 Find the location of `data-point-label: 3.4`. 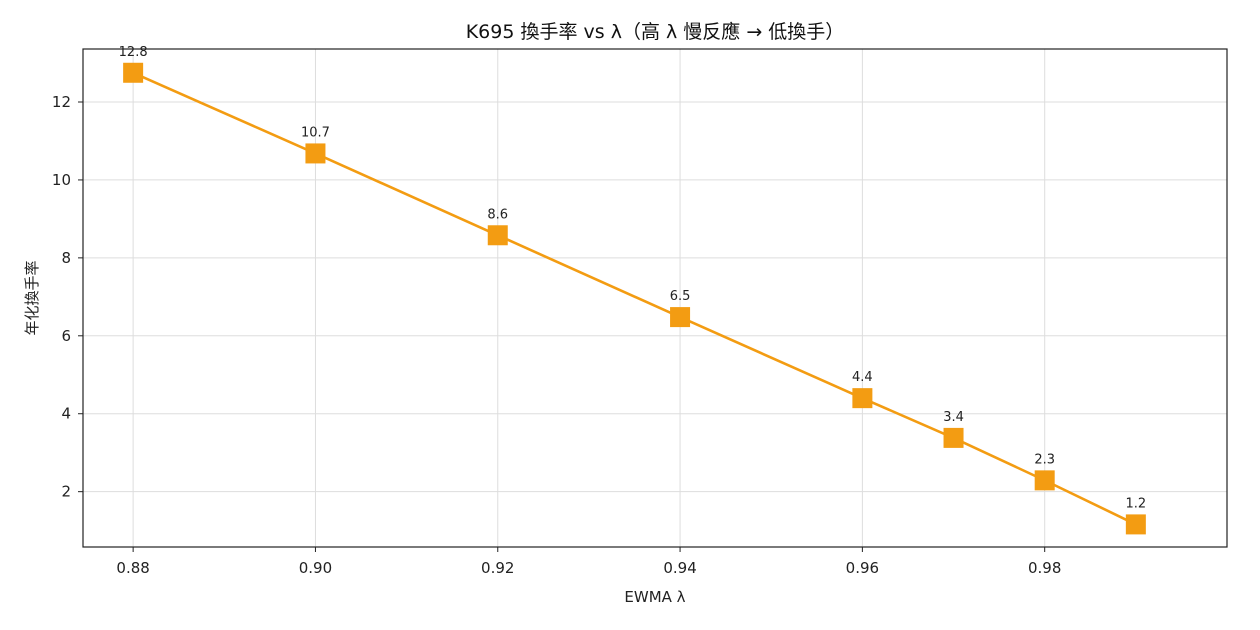

data-point-label: 3.4 is located at coordinates (953, 417).